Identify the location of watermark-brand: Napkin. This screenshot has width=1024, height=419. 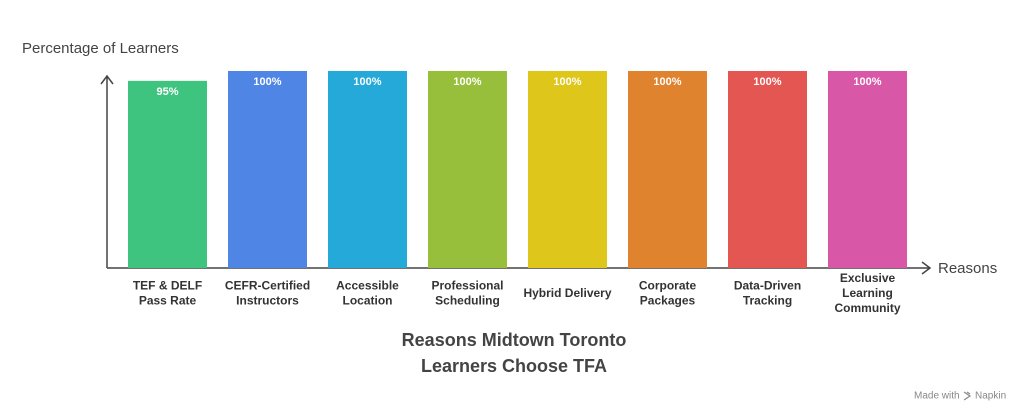
(990, 396).